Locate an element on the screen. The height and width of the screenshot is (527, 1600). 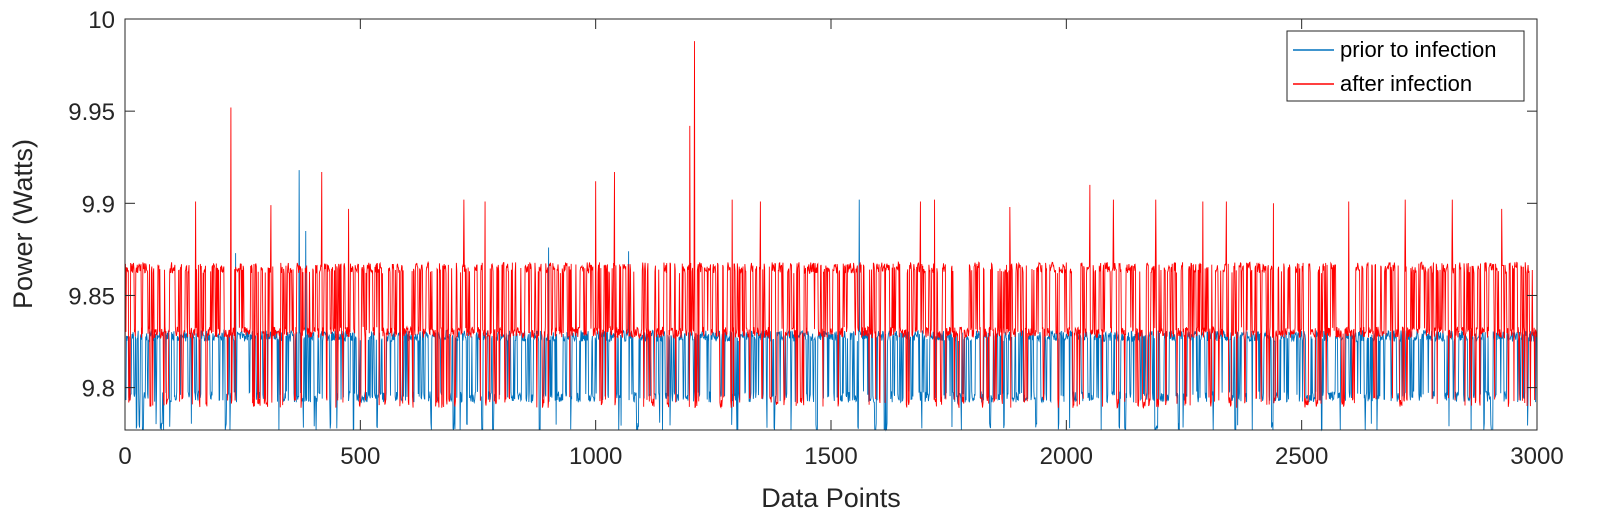
x-tick-label-5: 2500 is located at coordinates (1301, 456).